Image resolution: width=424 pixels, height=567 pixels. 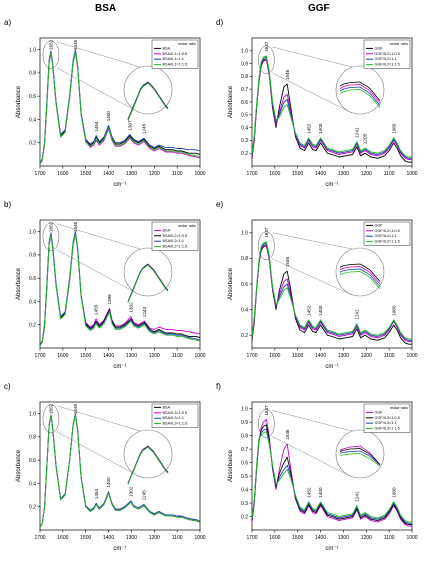 I want to click on peak-label: 1546, so click(x=287, y=262).